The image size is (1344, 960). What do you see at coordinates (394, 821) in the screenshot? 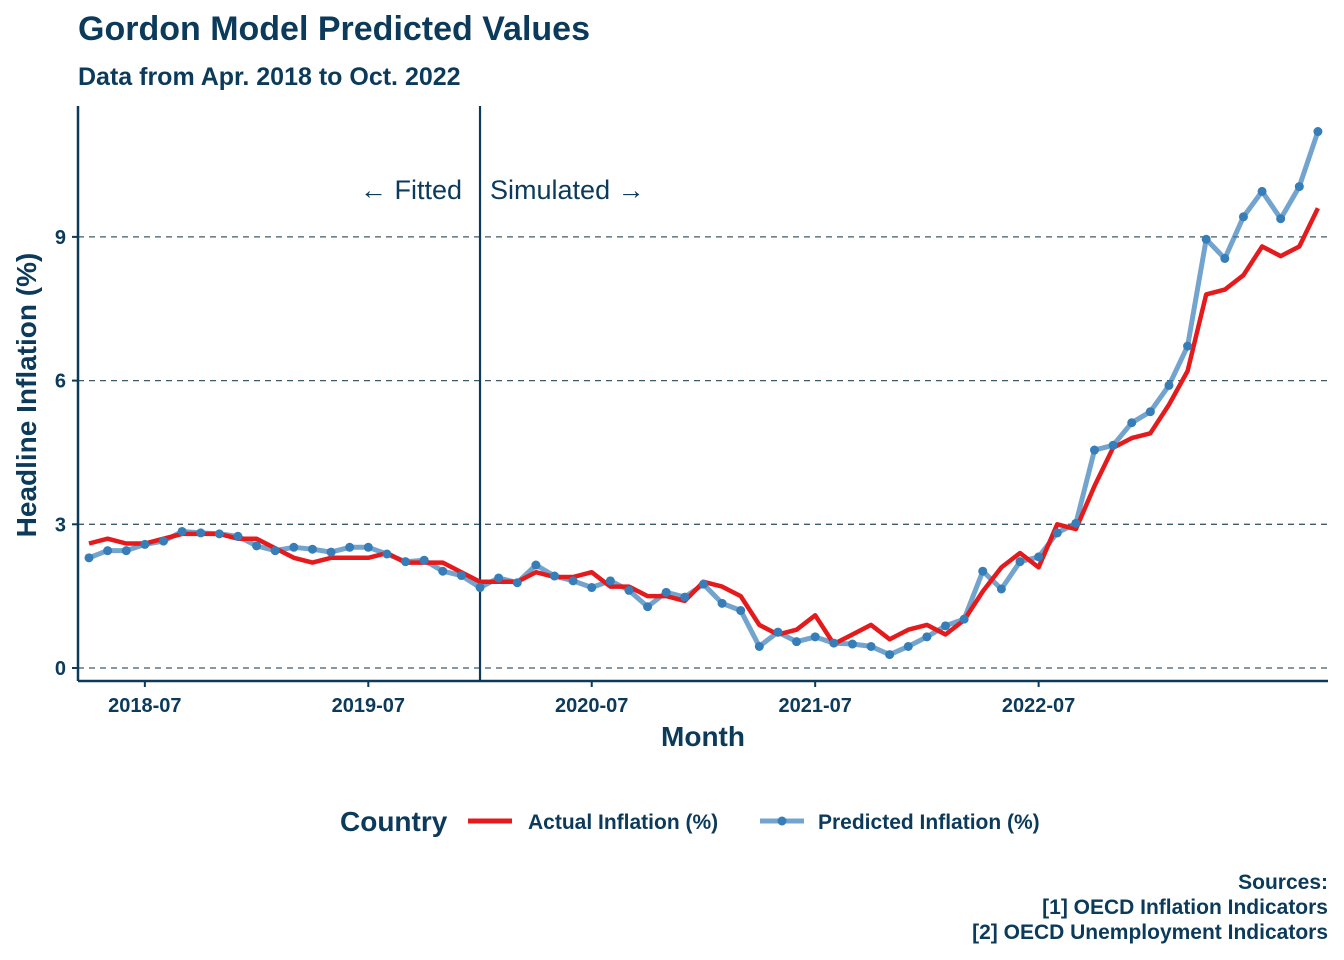
I see `legend-title: Country` at bounding box center [394, 821].